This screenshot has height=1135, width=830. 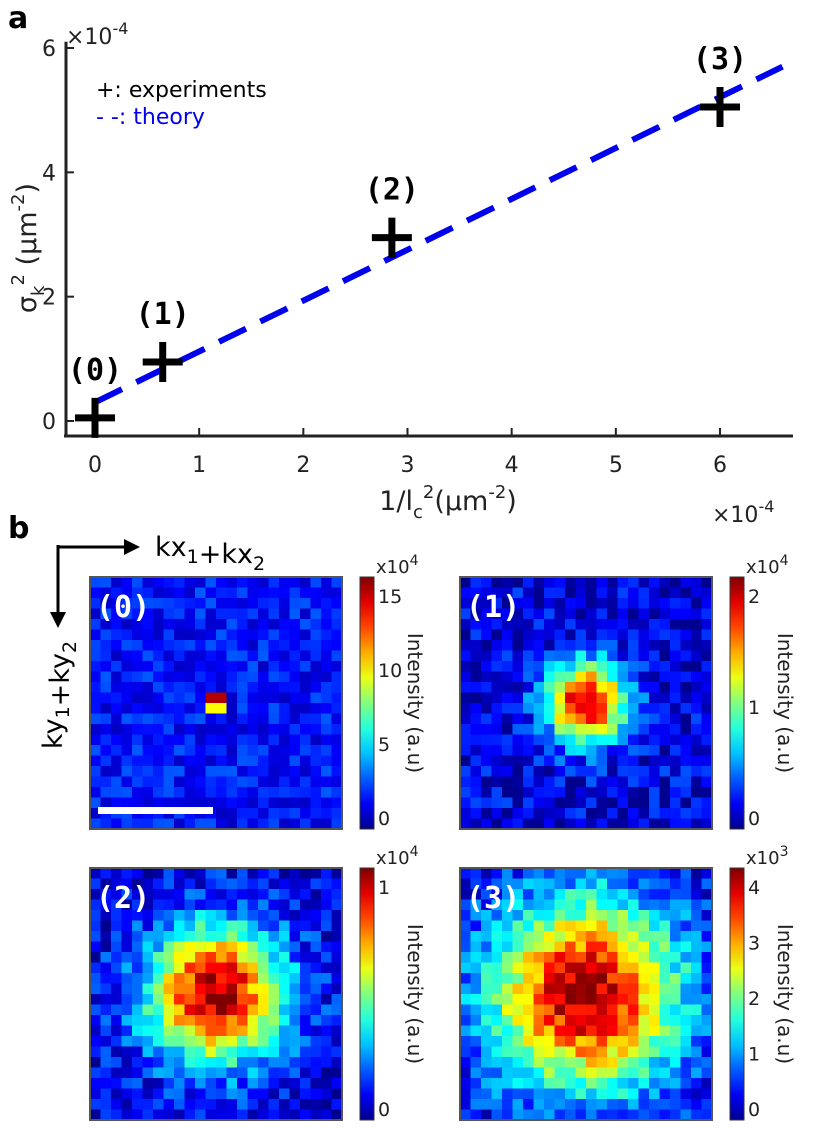 I want to click on intensity-map-panel: (1) 2 1 0 x104 Intensity (a.u), so click(x=628, y=691).